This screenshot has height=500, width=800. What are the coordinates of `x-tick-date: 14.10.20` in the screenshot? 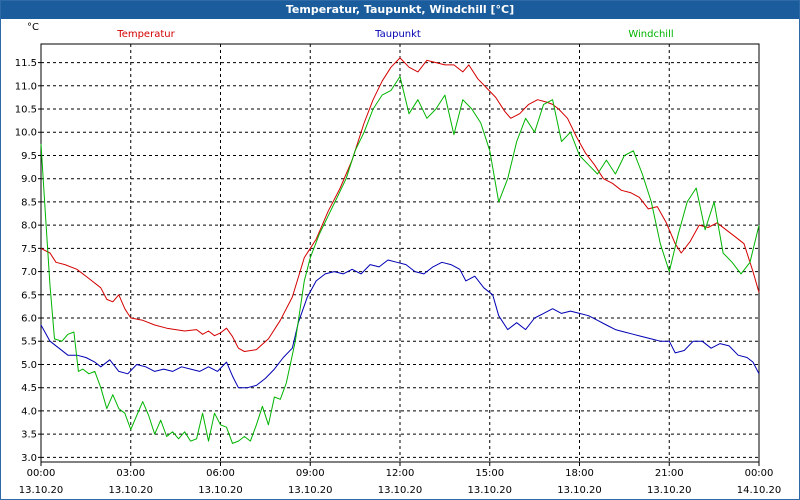 It's located at (759, 490).